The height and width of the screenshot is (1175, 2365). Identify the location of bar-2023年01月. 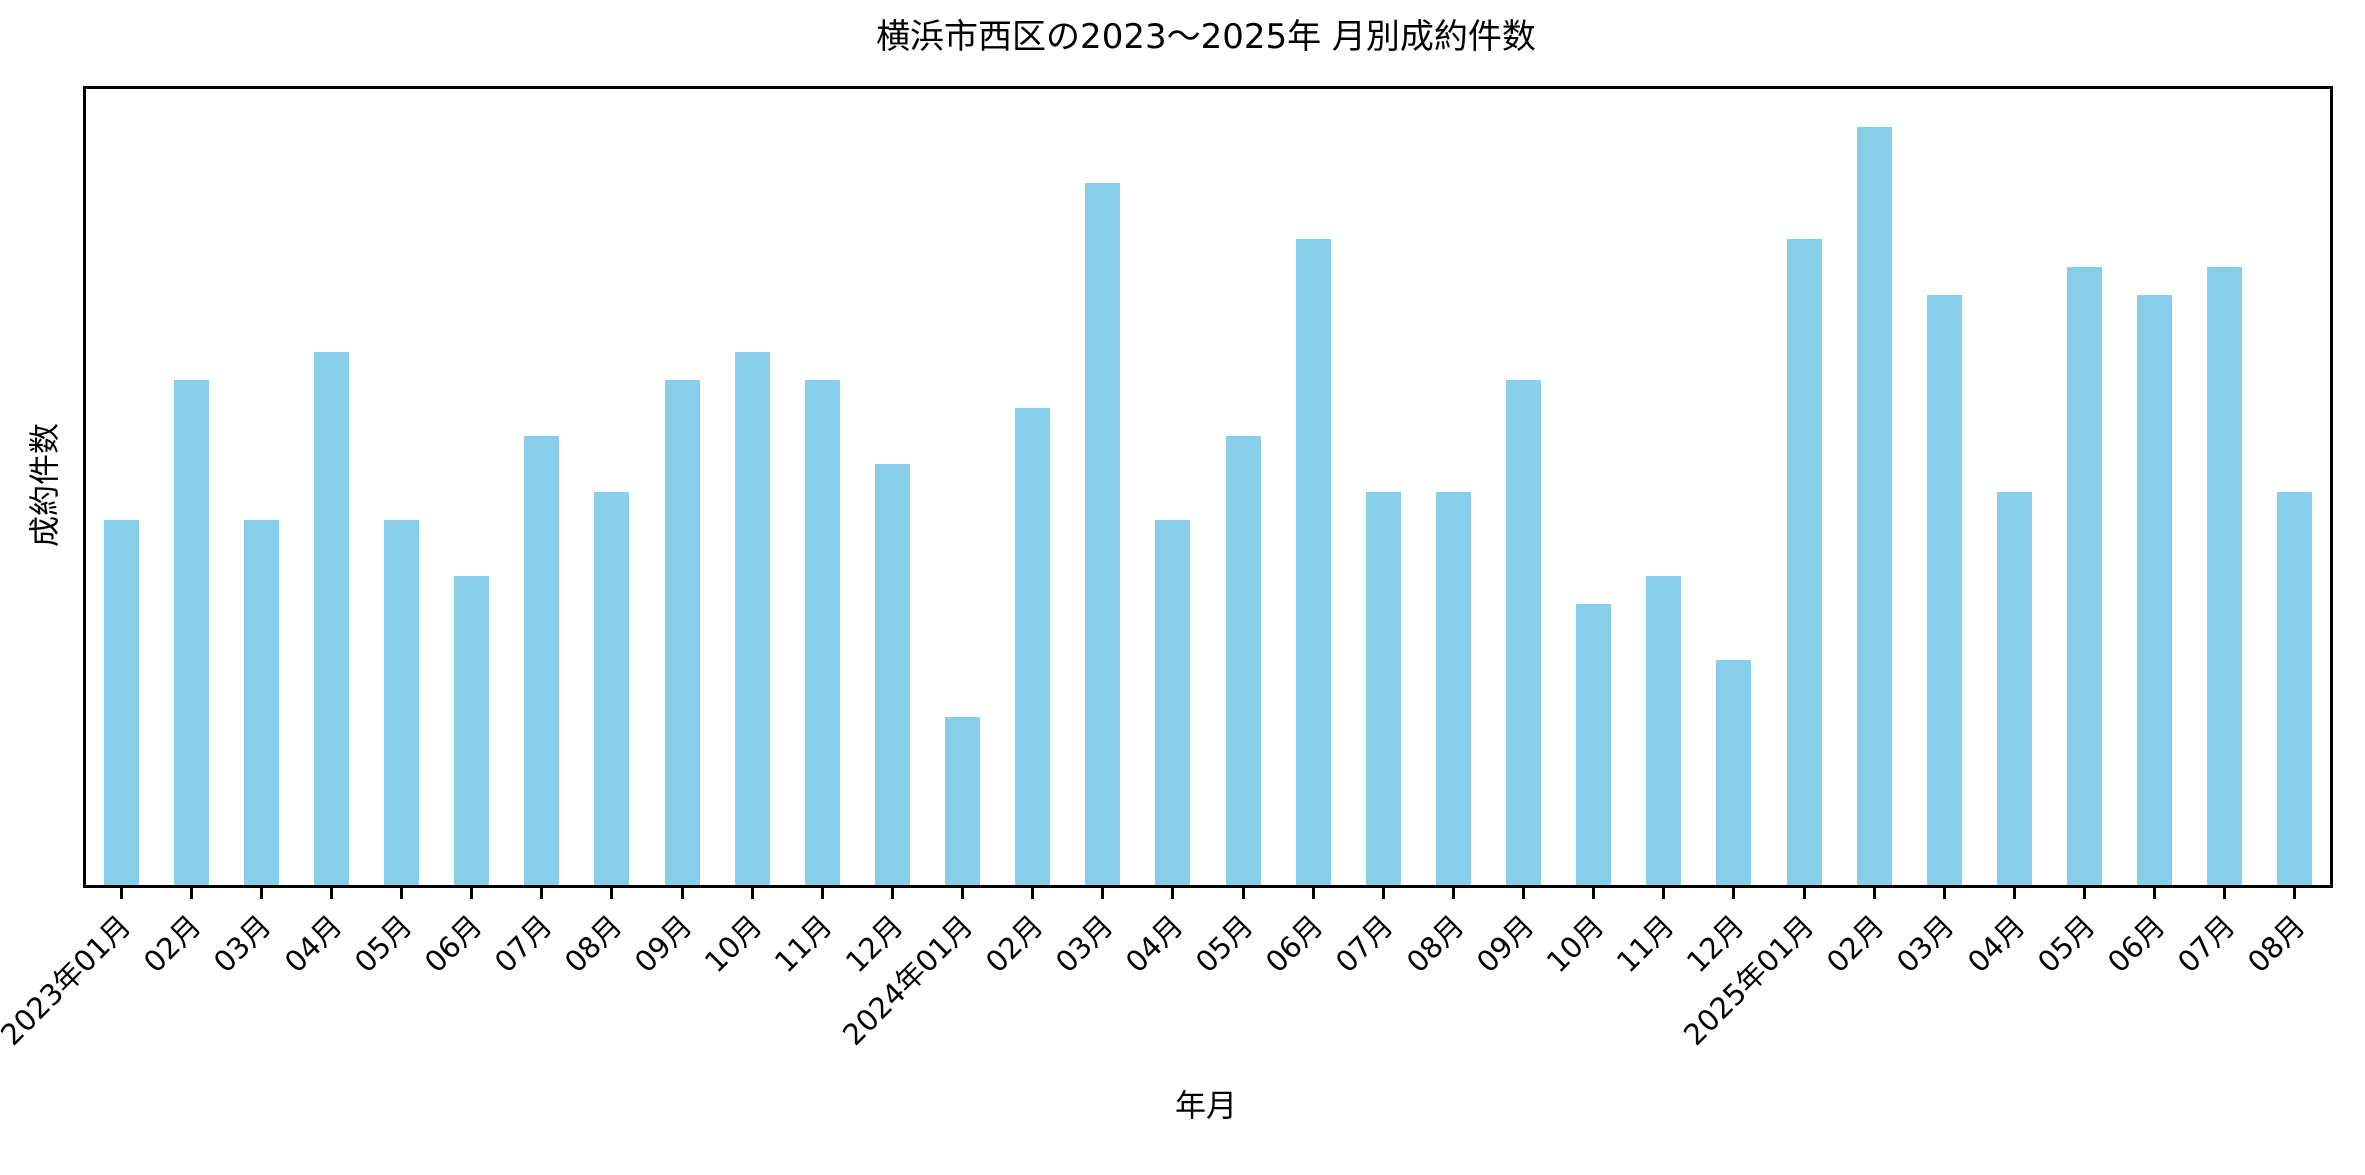
(121, 702).